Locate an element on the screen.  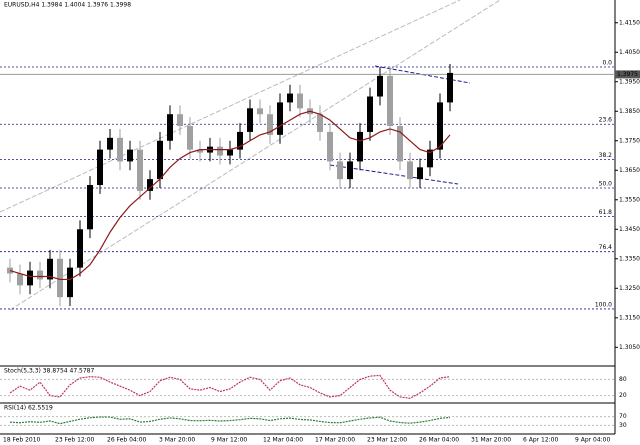
y-tick-label: 1.3650 is located at coordinates (629, 170).